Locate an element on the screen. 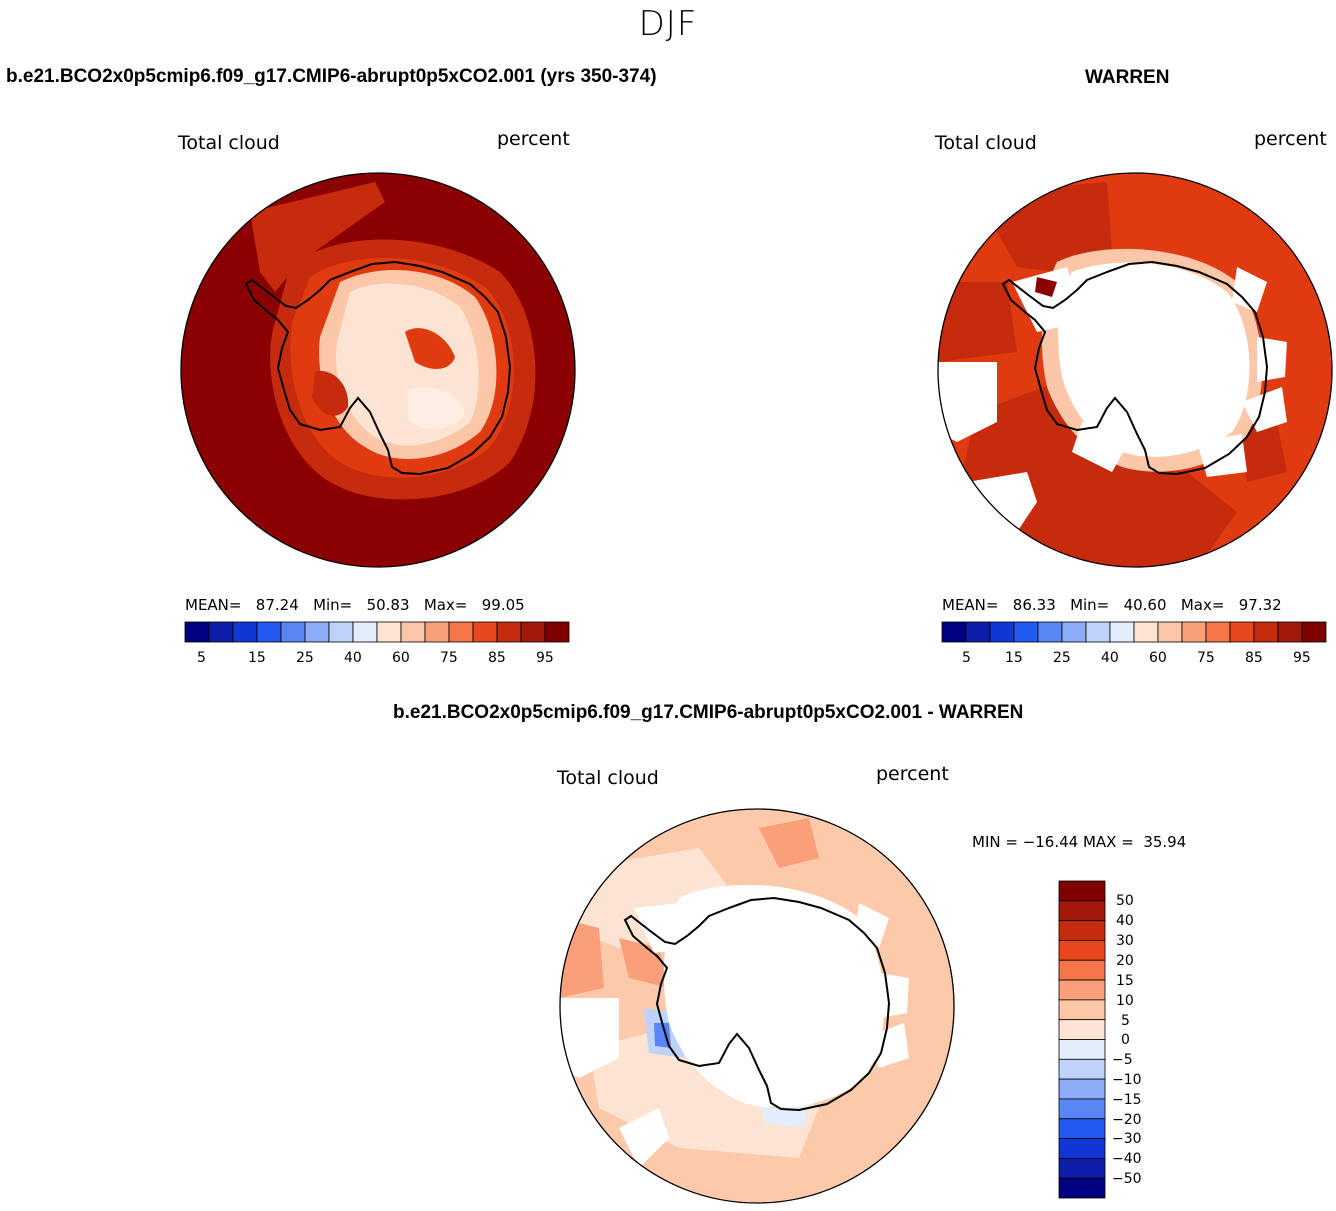  panel2-stats: MEAN= 86.33 Min= 40.60 Max= 97.32 is located at coordinates (1112, 605).